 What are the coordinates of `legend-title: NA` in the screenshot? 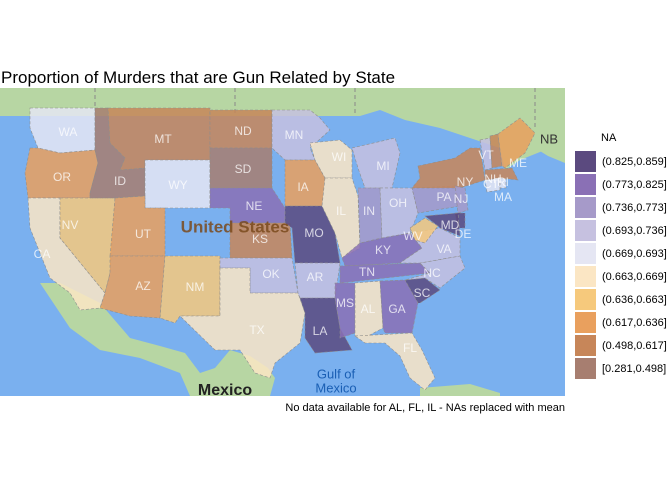 It's located at (609, 138).